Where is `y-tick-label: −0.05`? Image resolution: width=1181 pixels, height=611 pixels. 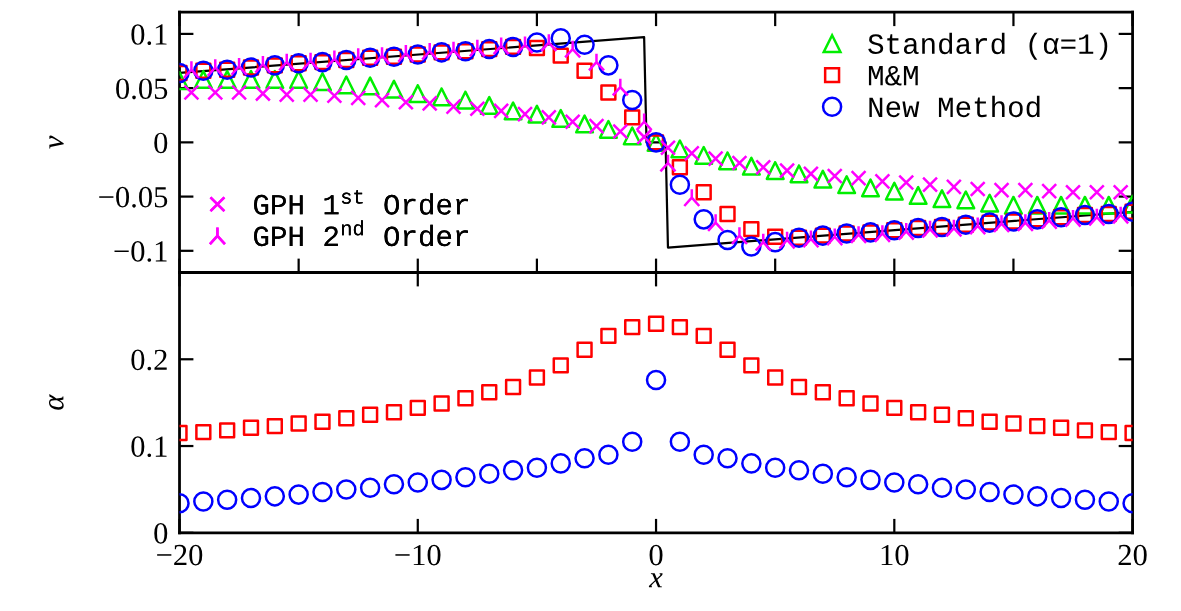
y-tick-label: −0.05 is located at coordinates (133, 197).